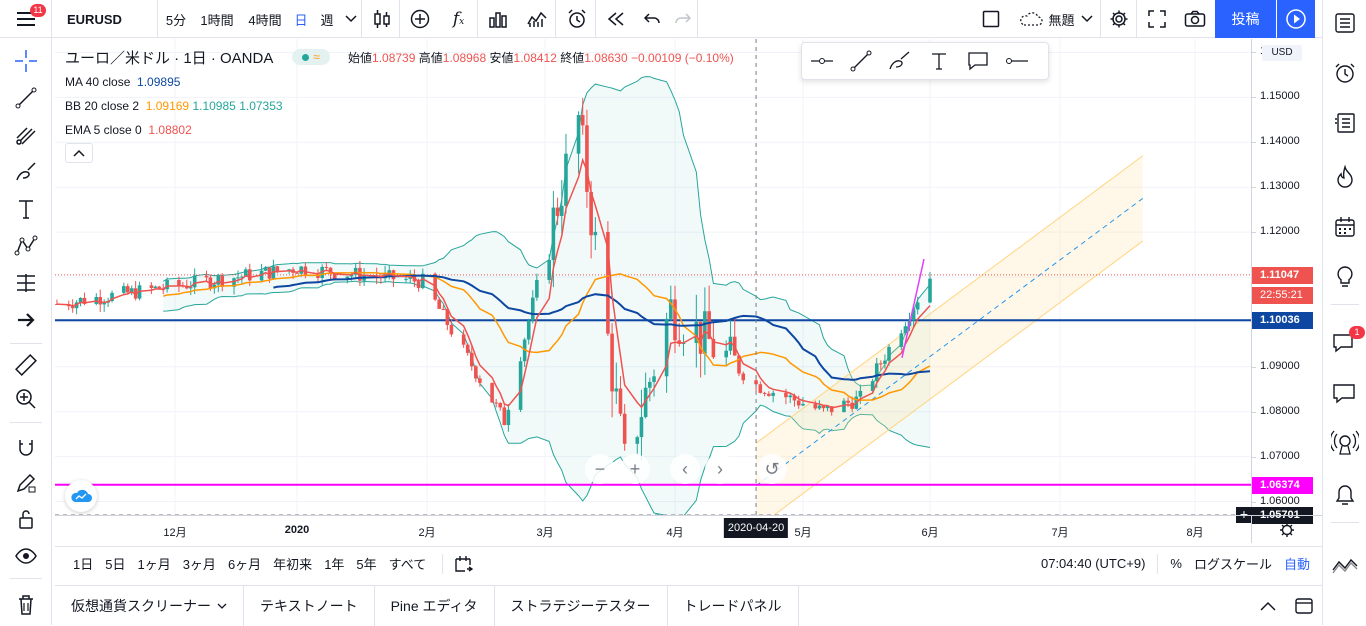 The image size is (1366, 626). I want to click on time-tick: 6月, so click(930, 533).